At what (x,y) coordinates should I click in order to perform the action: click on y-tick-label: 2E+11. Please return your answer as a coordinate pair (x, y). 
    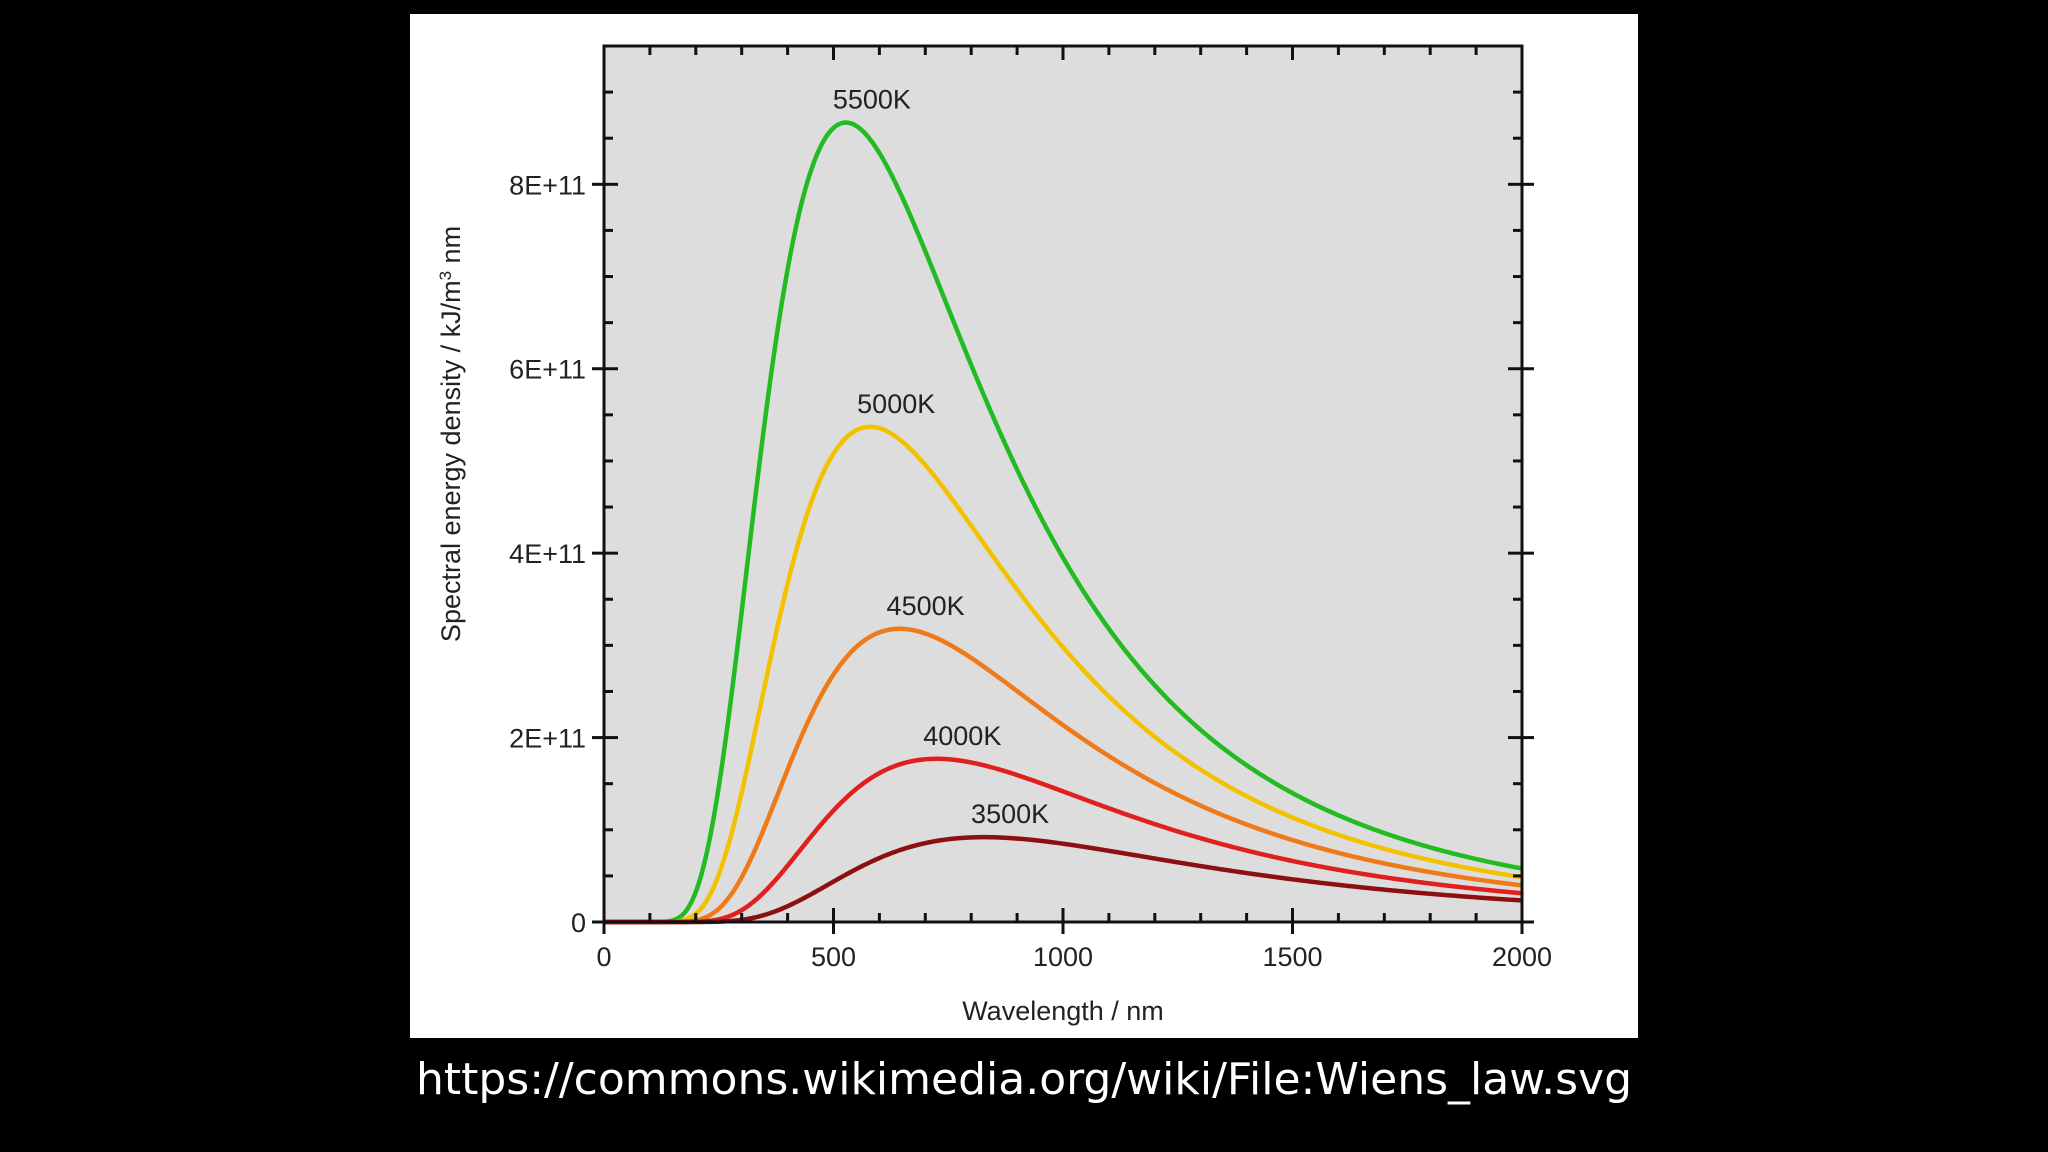
    Looking at the image, I should click on (547, 739).